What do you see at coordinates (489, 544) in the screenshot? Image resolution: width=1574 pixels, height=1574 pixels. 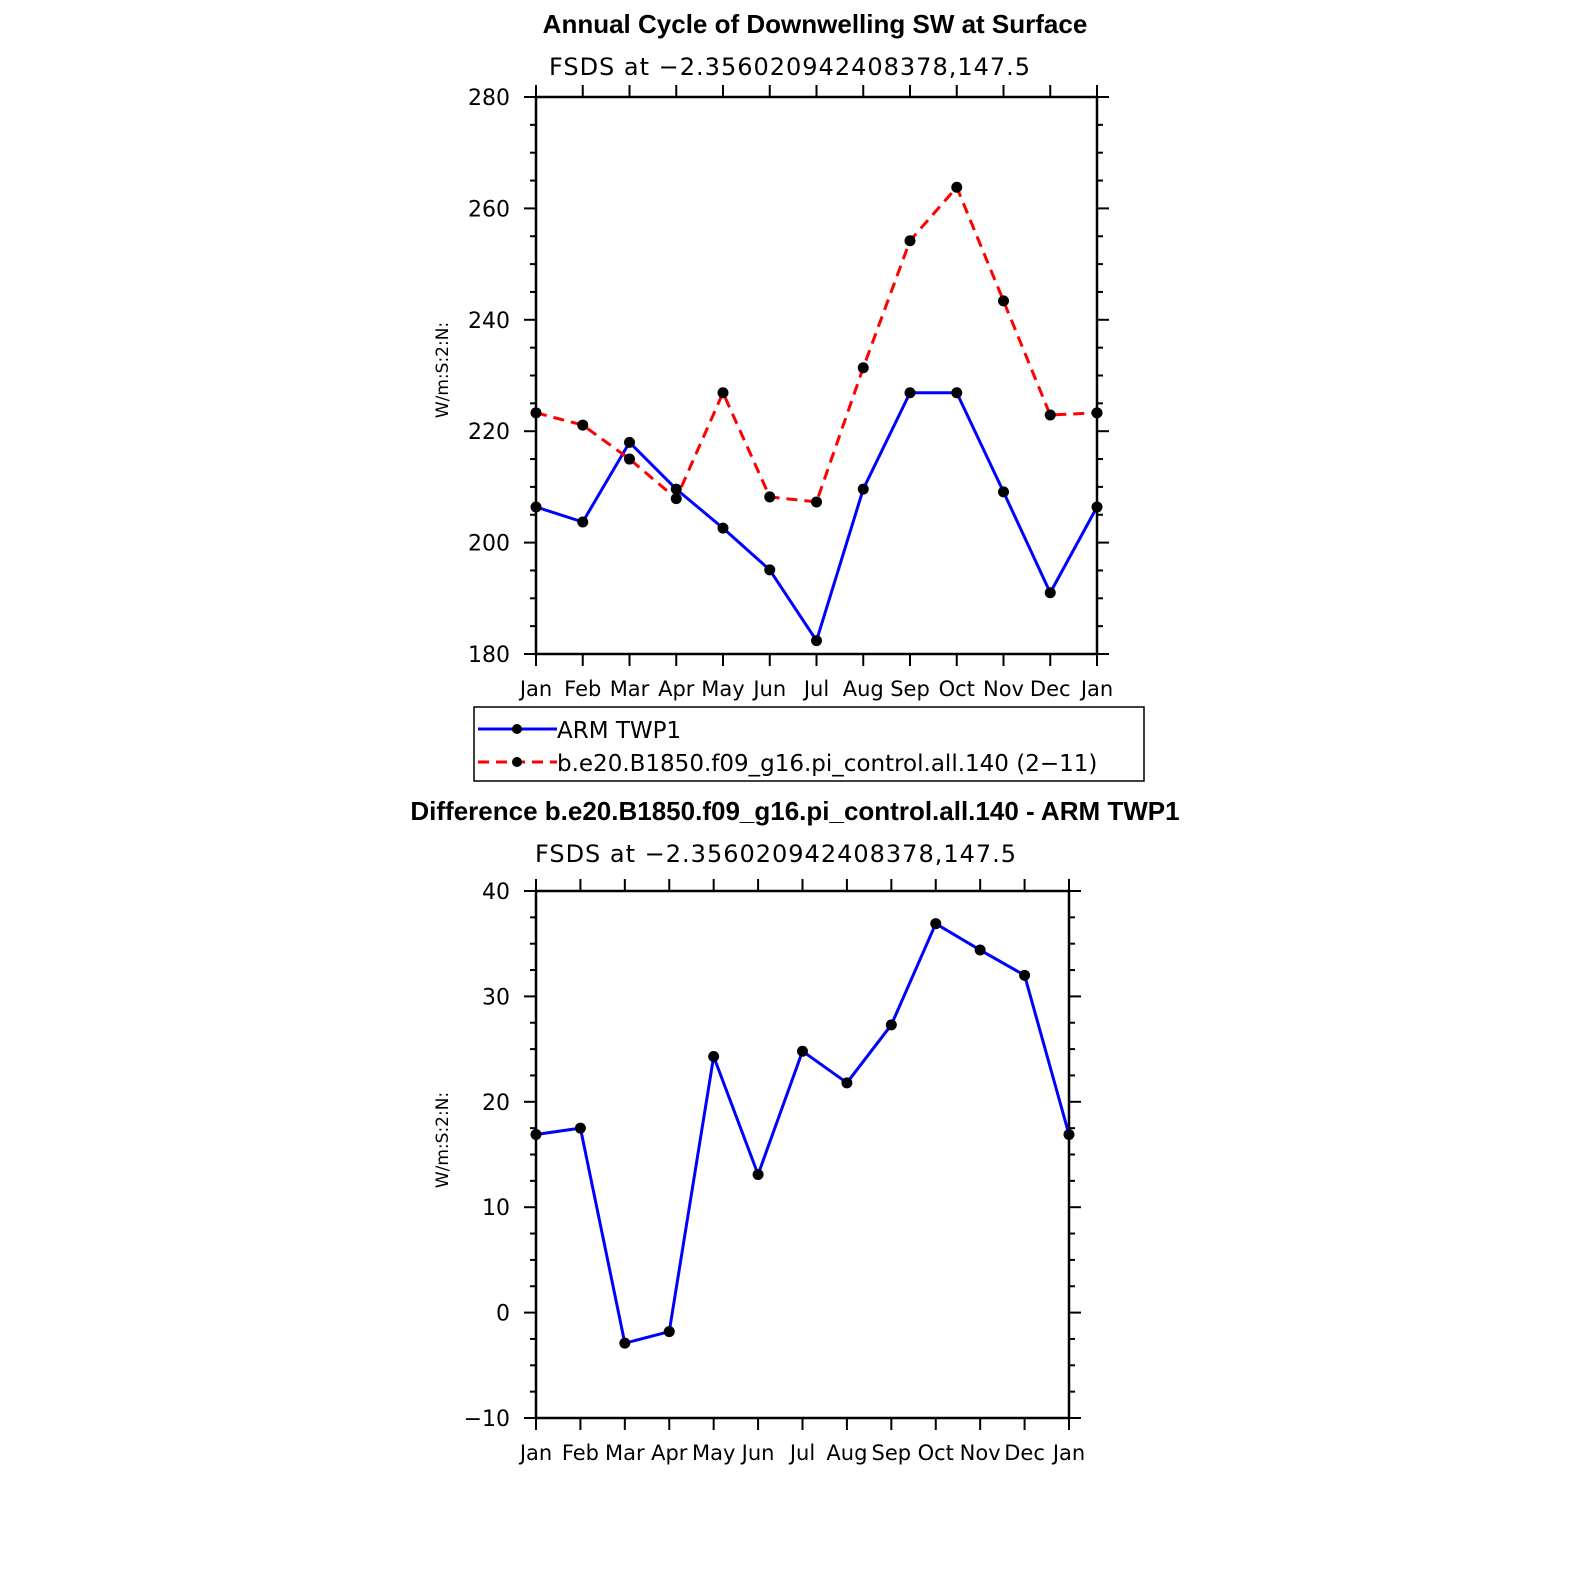 I see `chart1-ytick-label: 200` at bounding box center [489, 544].